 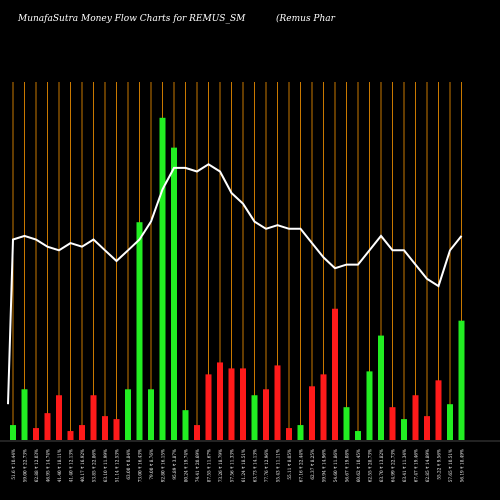 I want to click on x-tick-label: 41.40 ₹ 18.11%, so click(x=59, y=465).